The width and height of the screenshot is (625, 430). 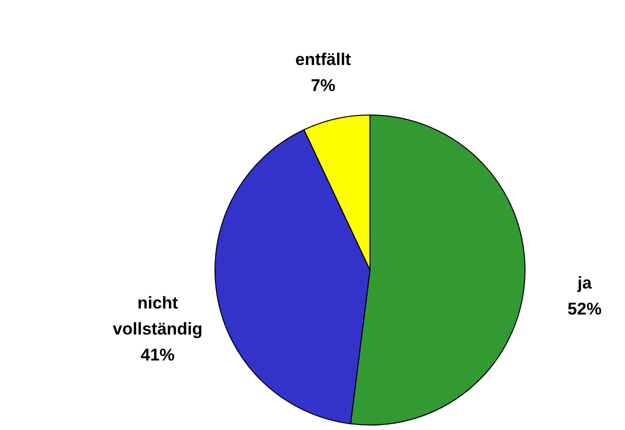 I want to click on data-label: 7%, so click(x=323, y=86).